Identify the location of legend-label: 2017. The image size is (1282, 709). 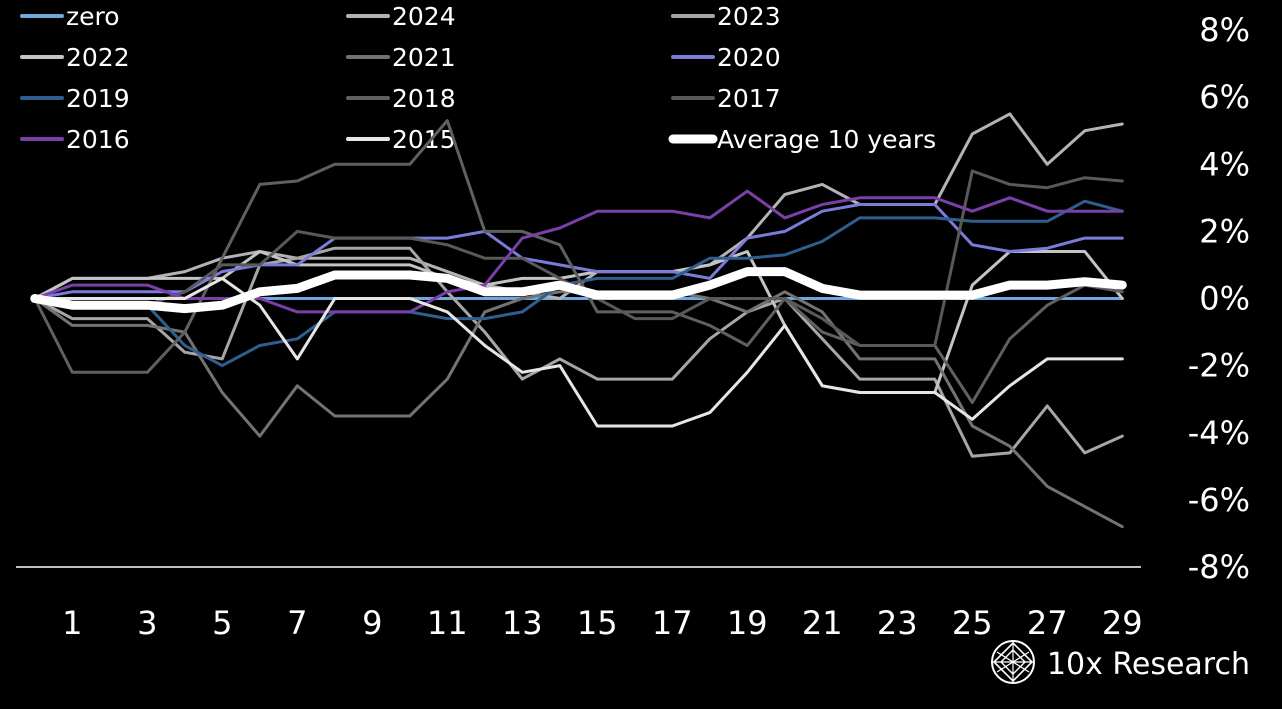
(749, 98).